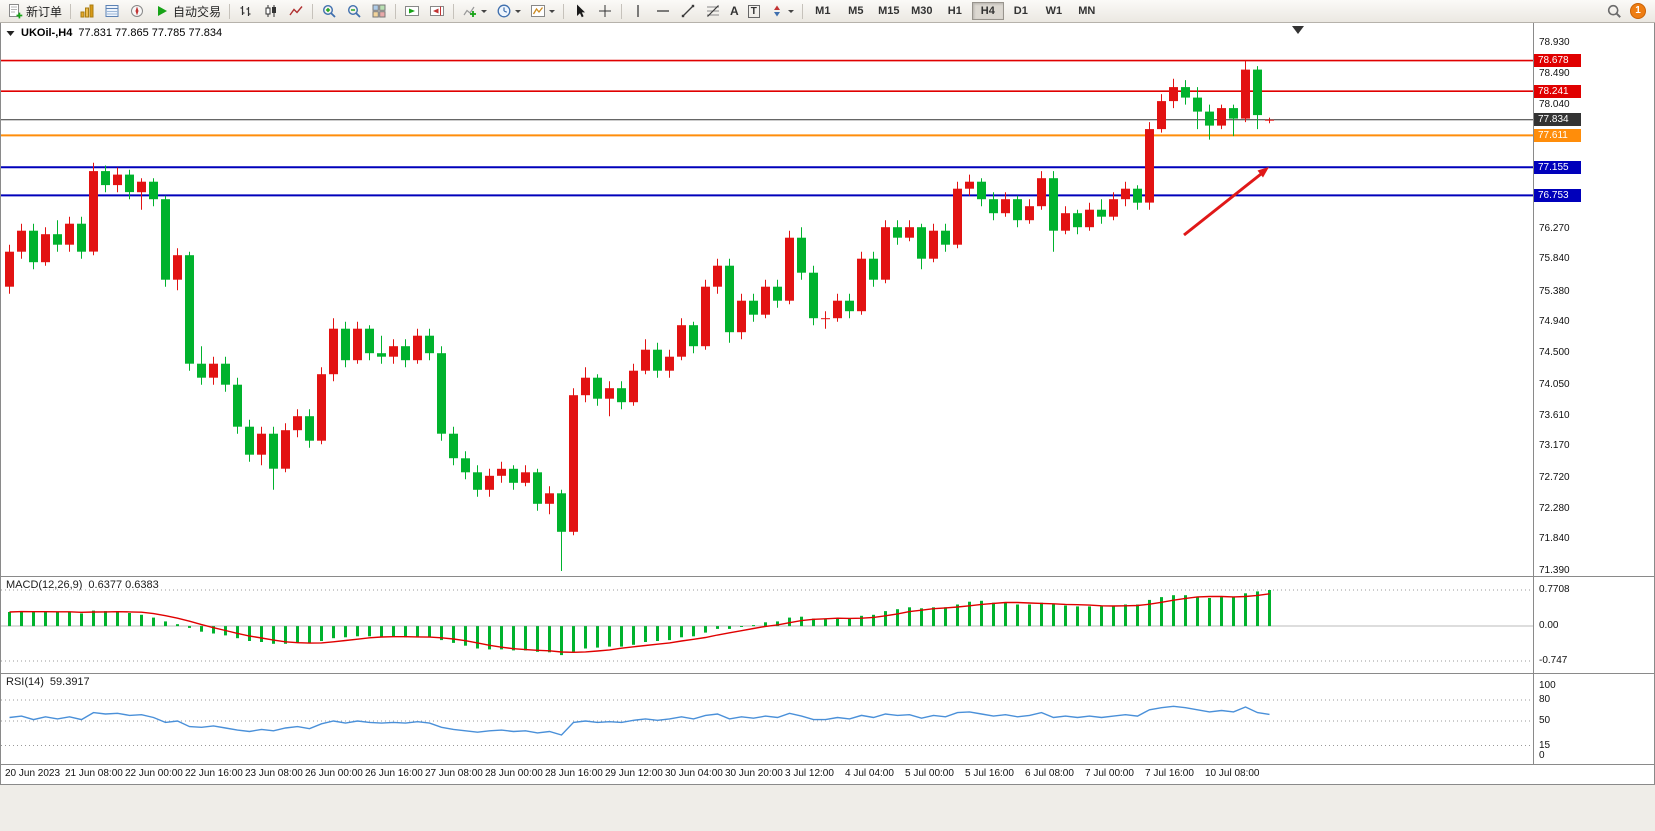 Image resolution: width=1655 pixels, height=831 pixels. Describe the element at coordinates (1547, 685) in the screenshot. I see `rsi-tick-label: 100` at that location.